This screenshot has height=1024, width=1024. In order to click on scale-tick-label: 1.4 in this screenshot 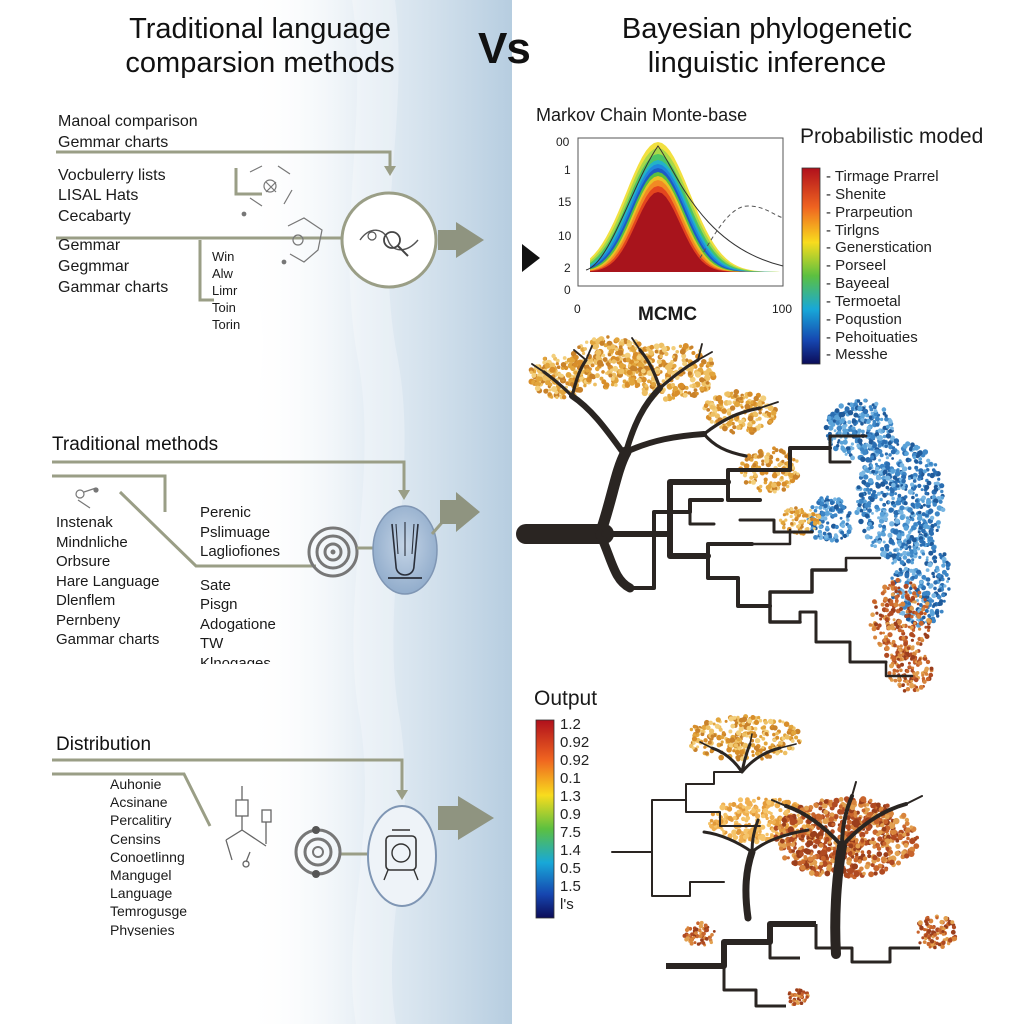, I will do `click(570, 850)`.